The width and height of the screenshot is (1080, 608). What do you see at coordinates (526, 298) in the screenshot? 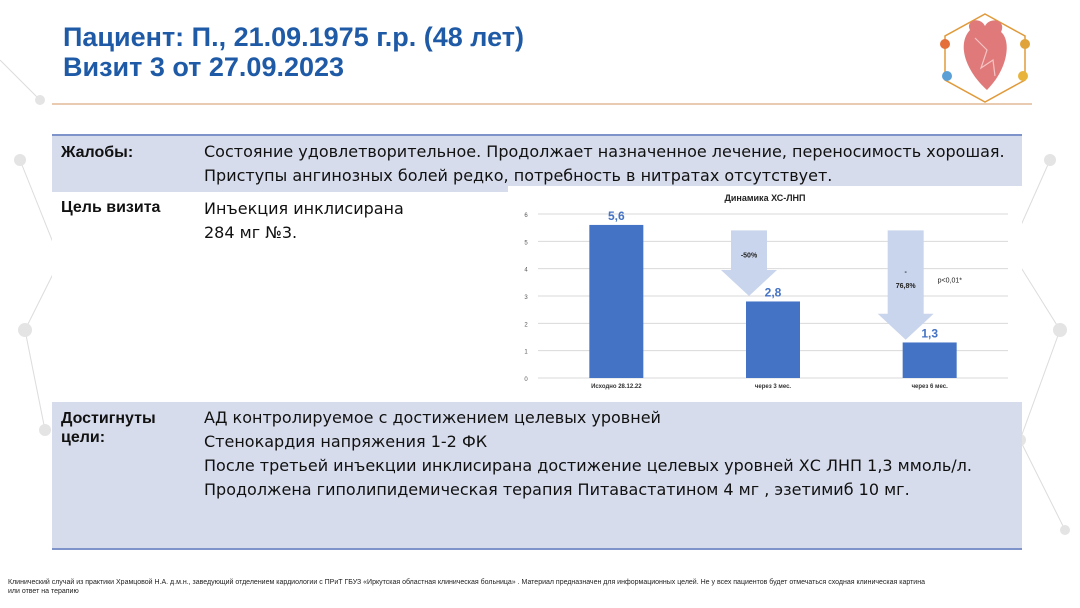
I see `y-tick-label: 3` at bounding box center [526, 298].